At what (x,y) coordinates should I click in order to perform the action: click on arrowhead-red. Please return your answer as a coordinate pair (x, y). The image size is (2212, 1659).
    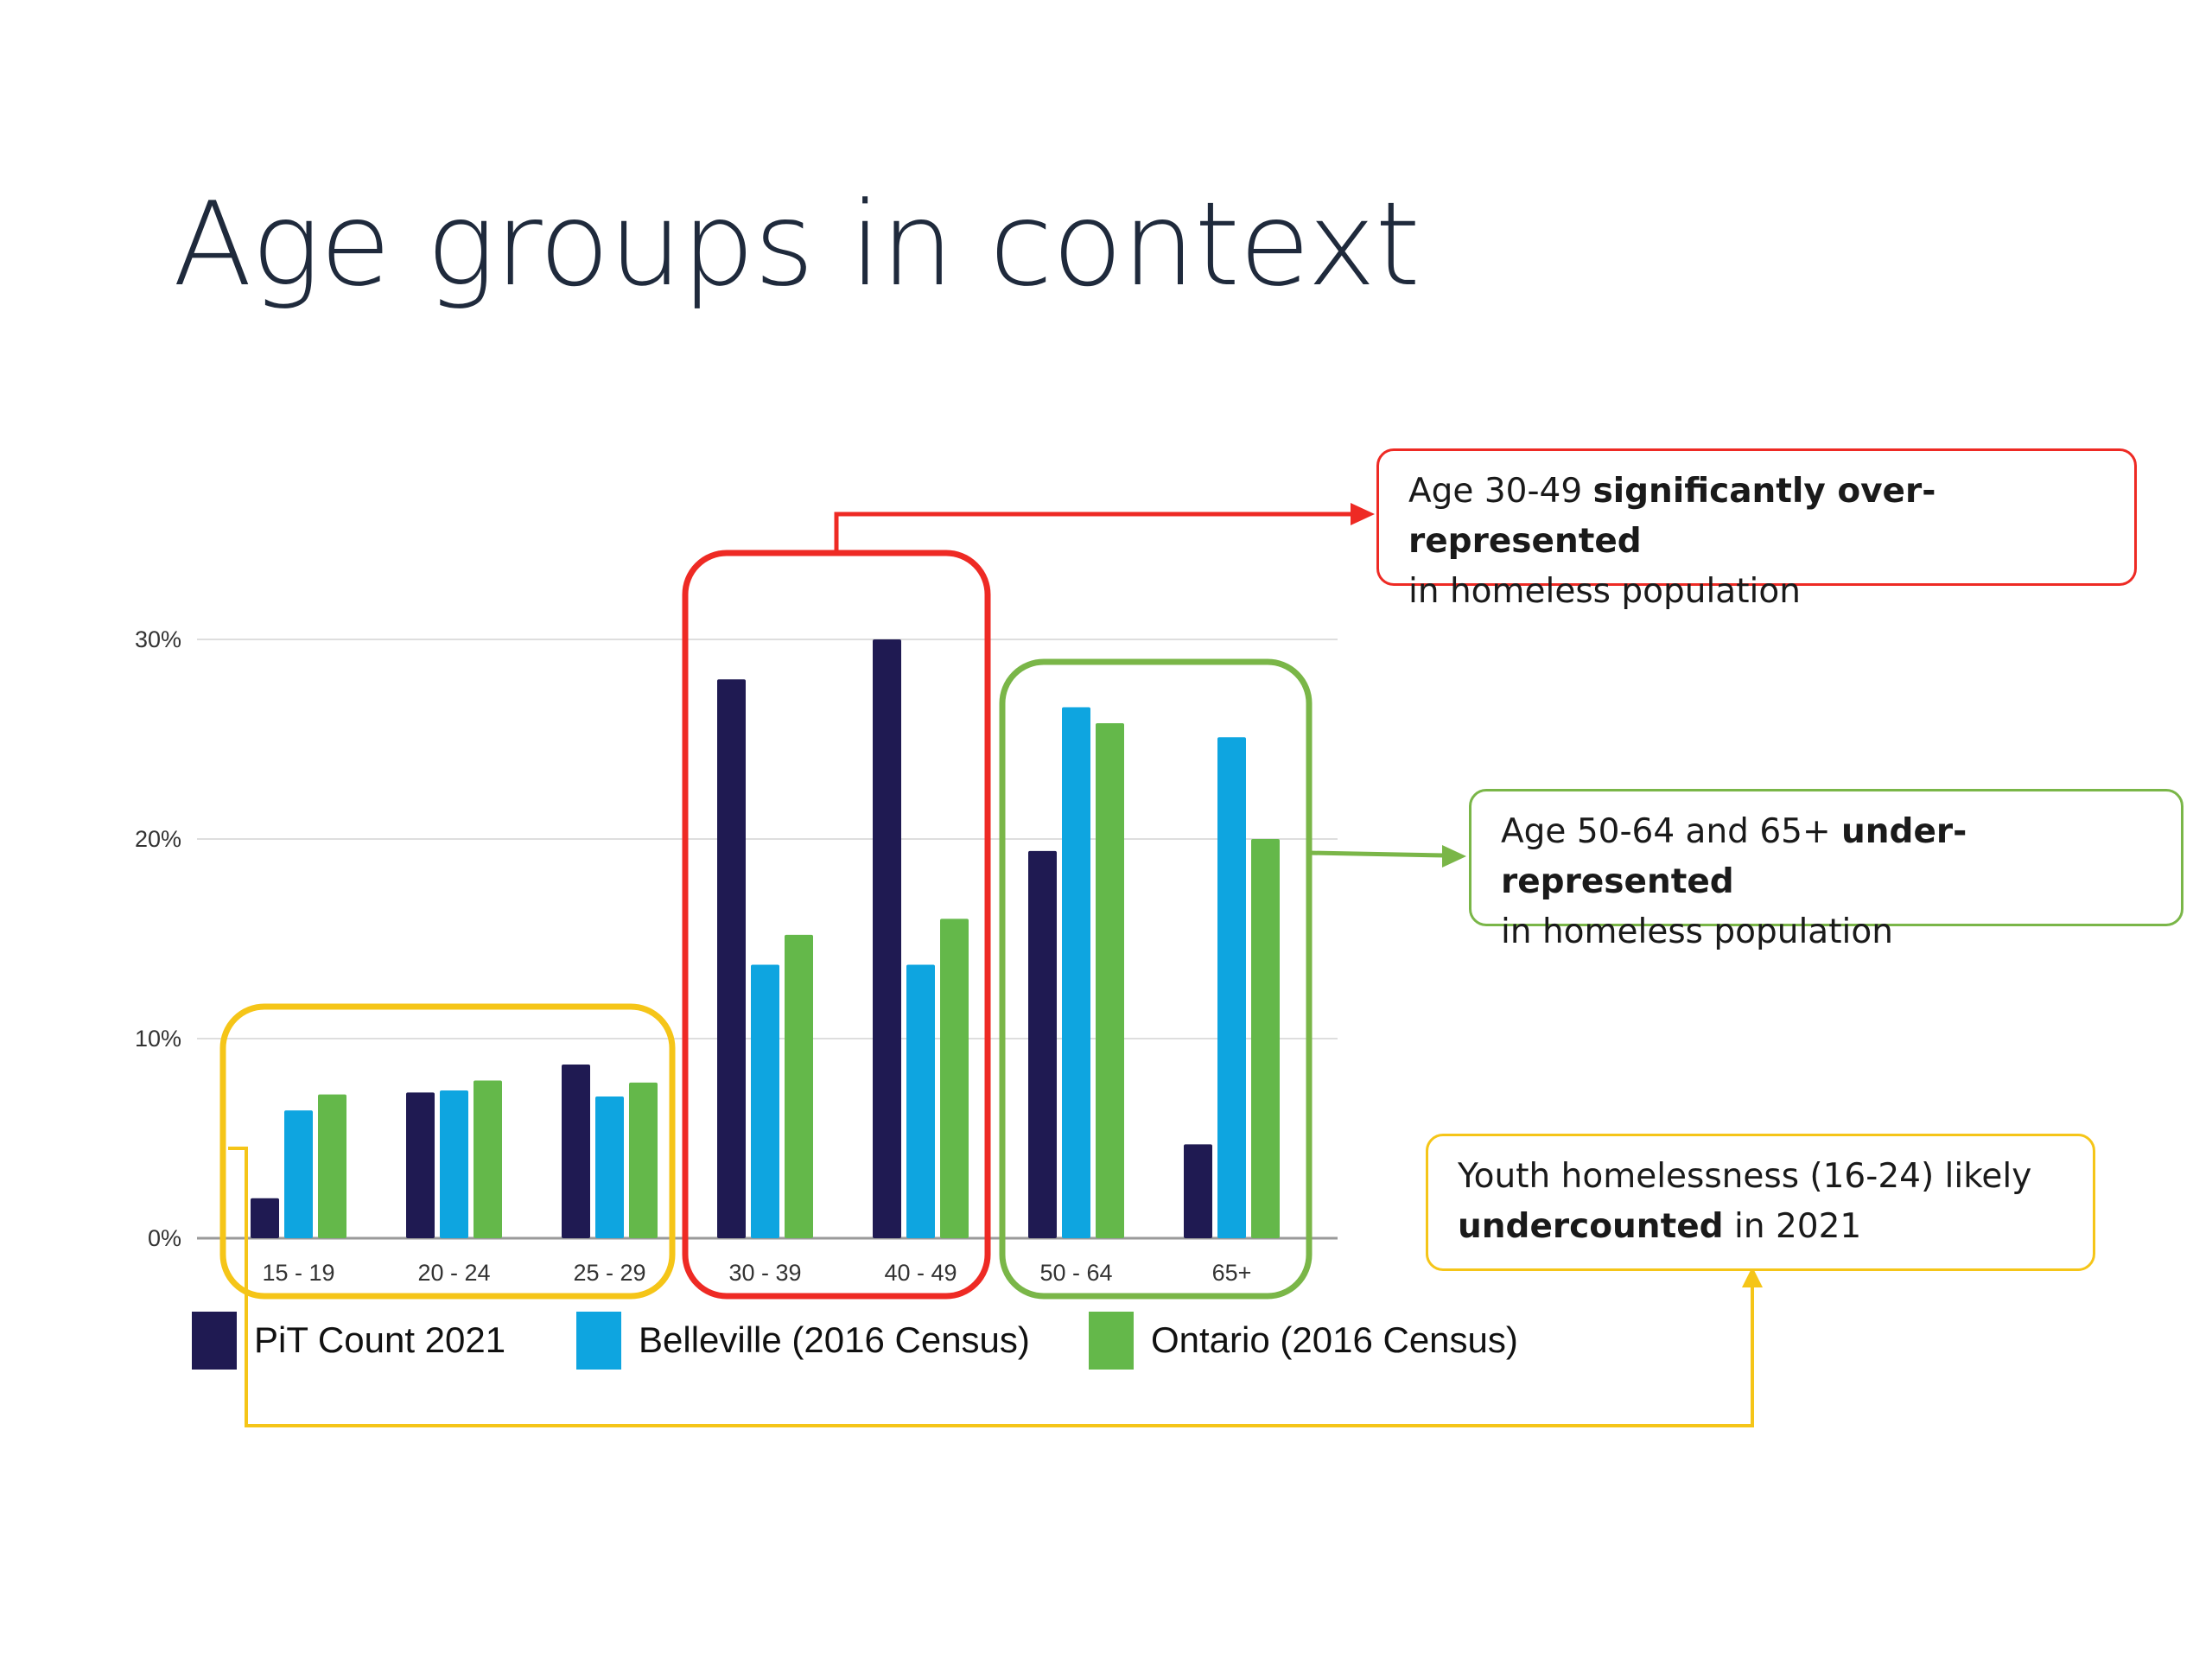
    Looking at the image, I should click on (1363, 514).